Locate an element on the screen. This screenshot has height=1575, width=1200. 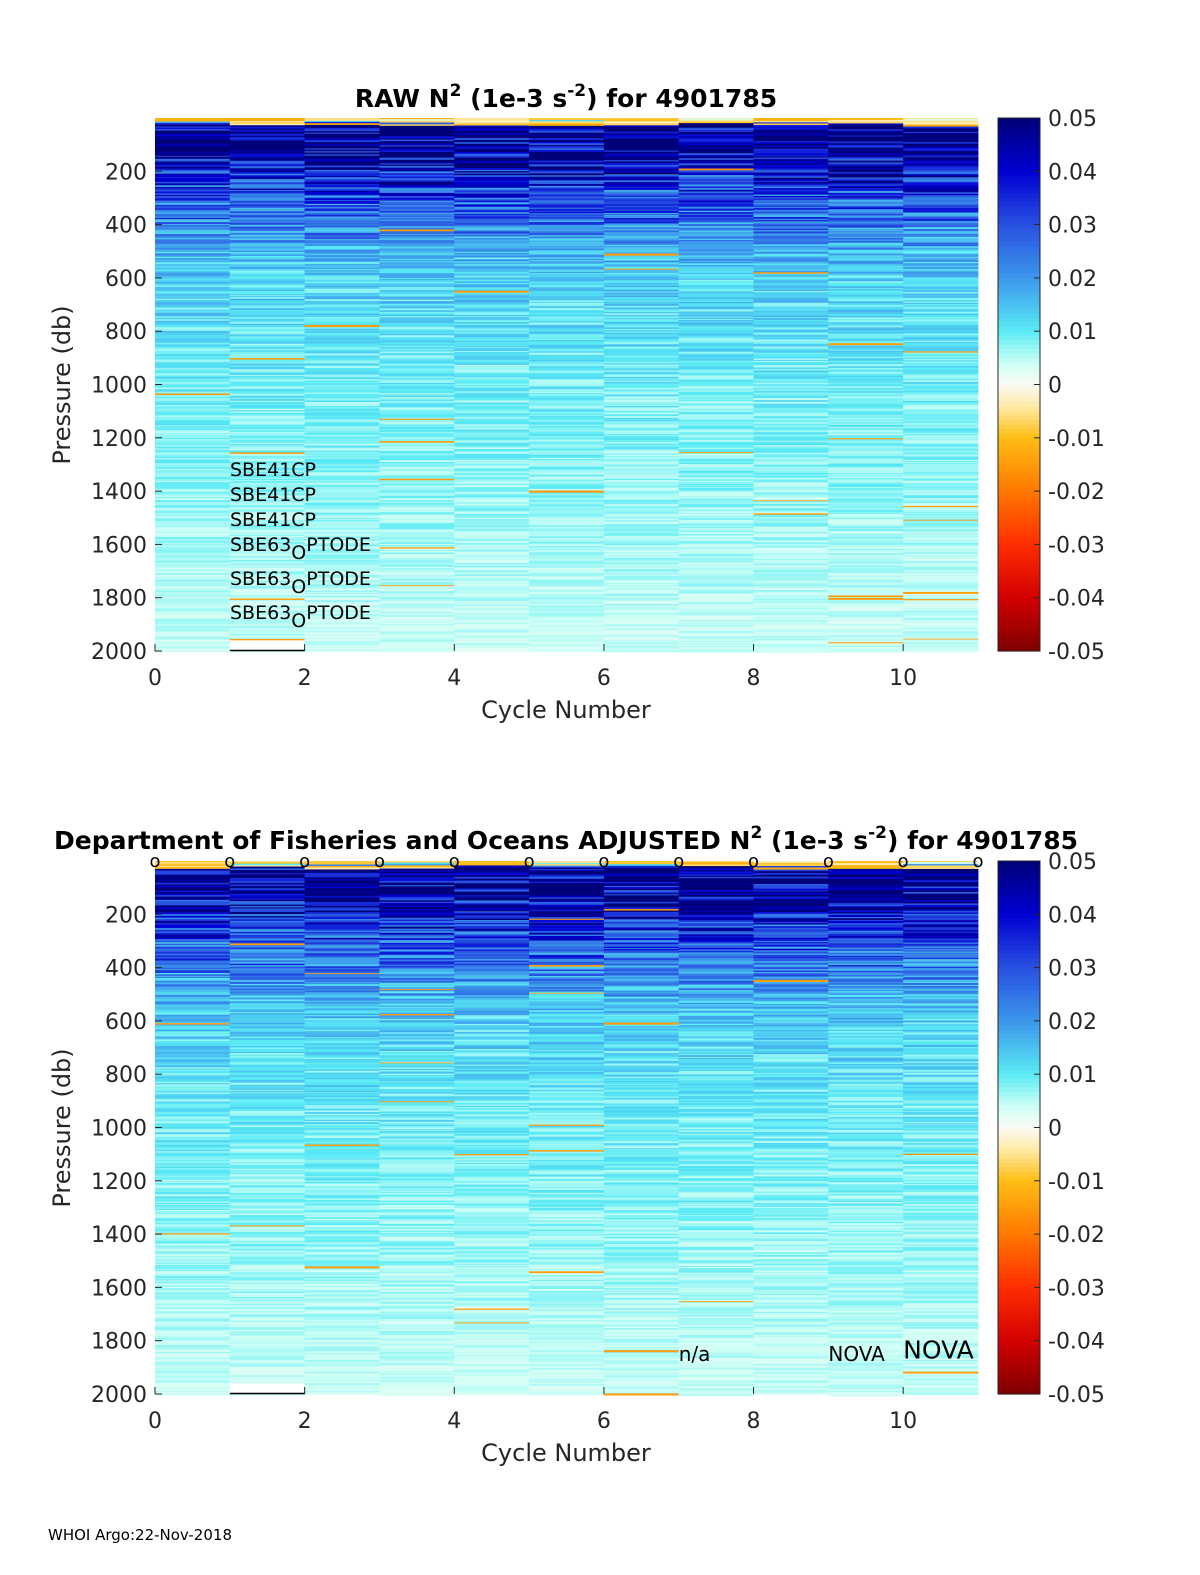
colorbar-tick-label: 0.04 is located at coordinates (1072, 172).